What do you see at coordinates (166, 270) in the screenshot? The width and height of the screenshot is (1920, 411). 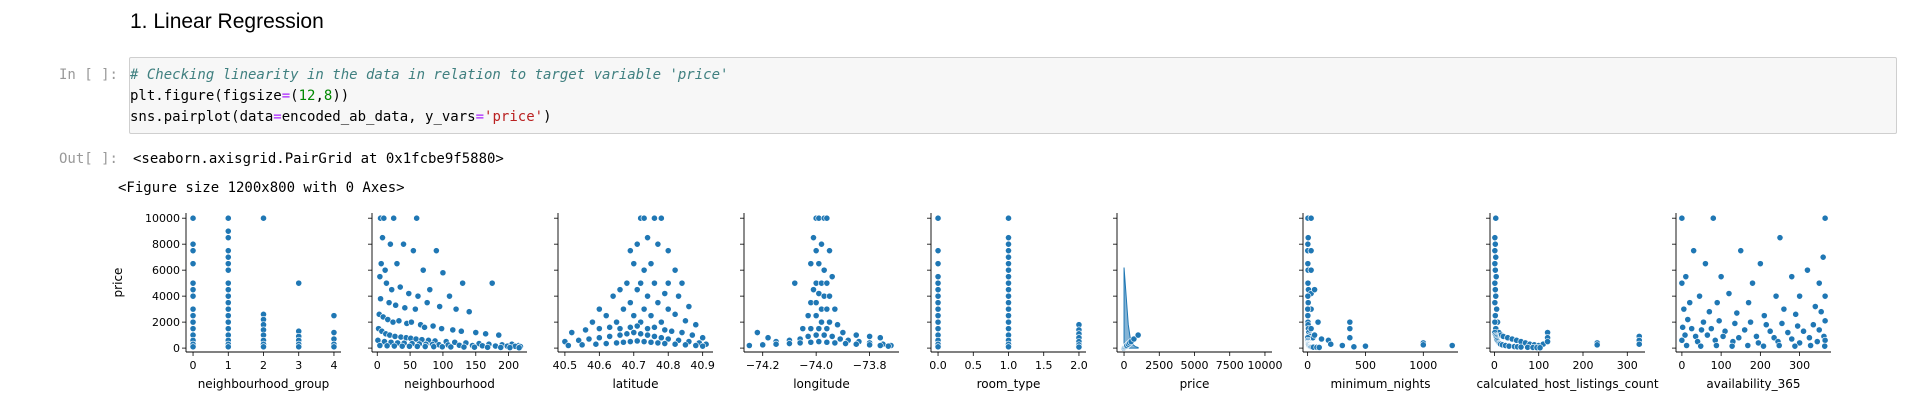 I see `y-tick-label: 6000` at bounding box center [166, 270].